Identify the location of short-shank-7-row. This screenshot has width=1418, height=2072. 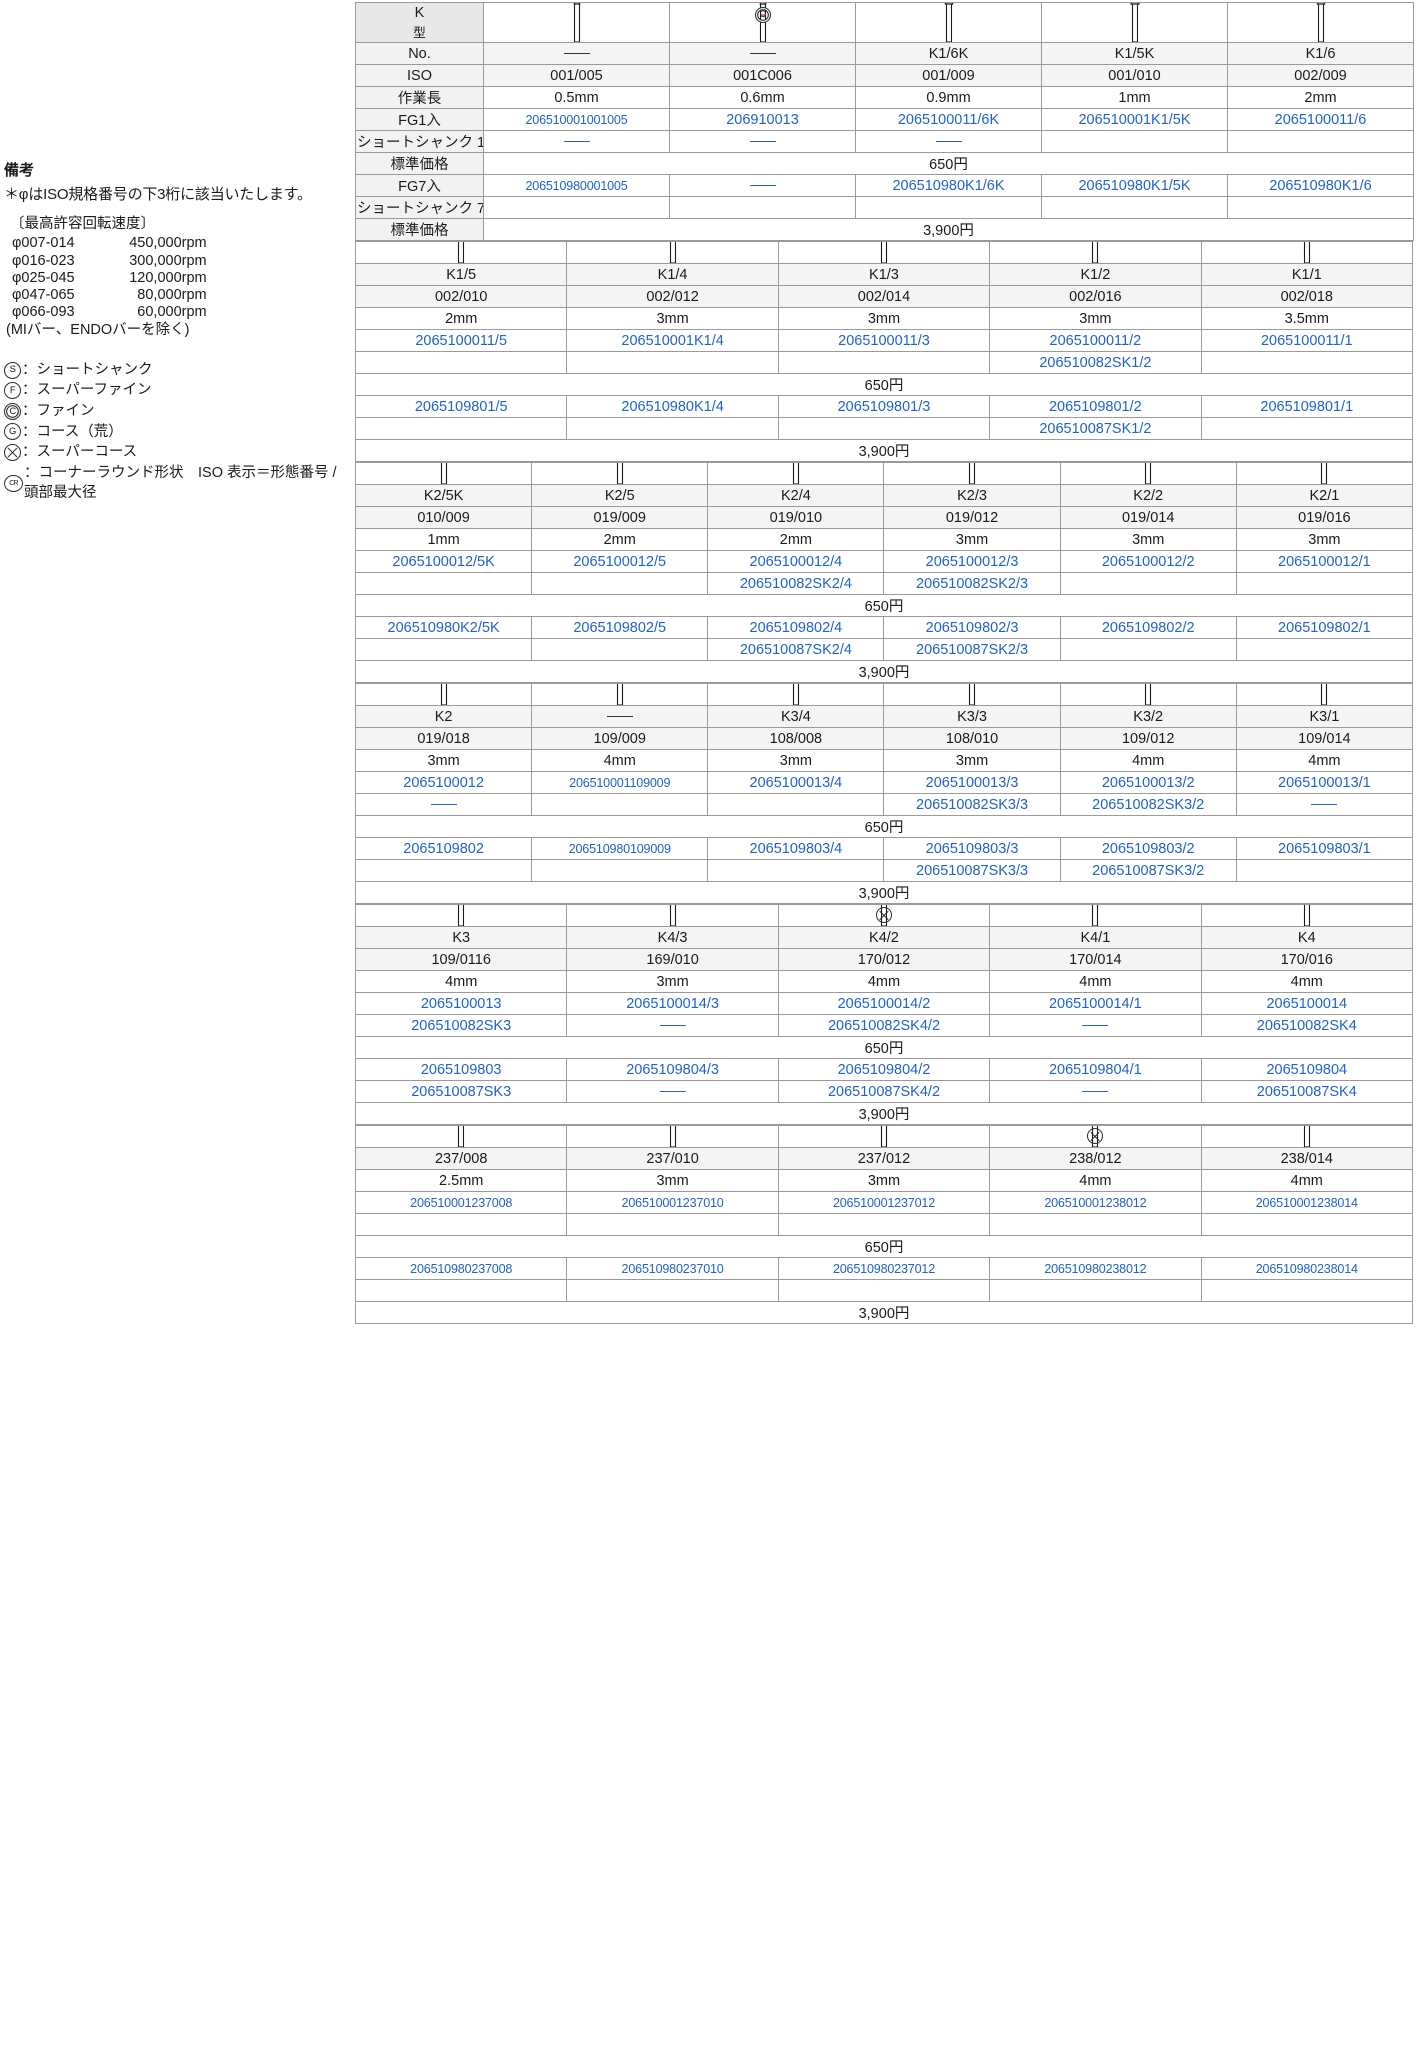
(884, 1291).